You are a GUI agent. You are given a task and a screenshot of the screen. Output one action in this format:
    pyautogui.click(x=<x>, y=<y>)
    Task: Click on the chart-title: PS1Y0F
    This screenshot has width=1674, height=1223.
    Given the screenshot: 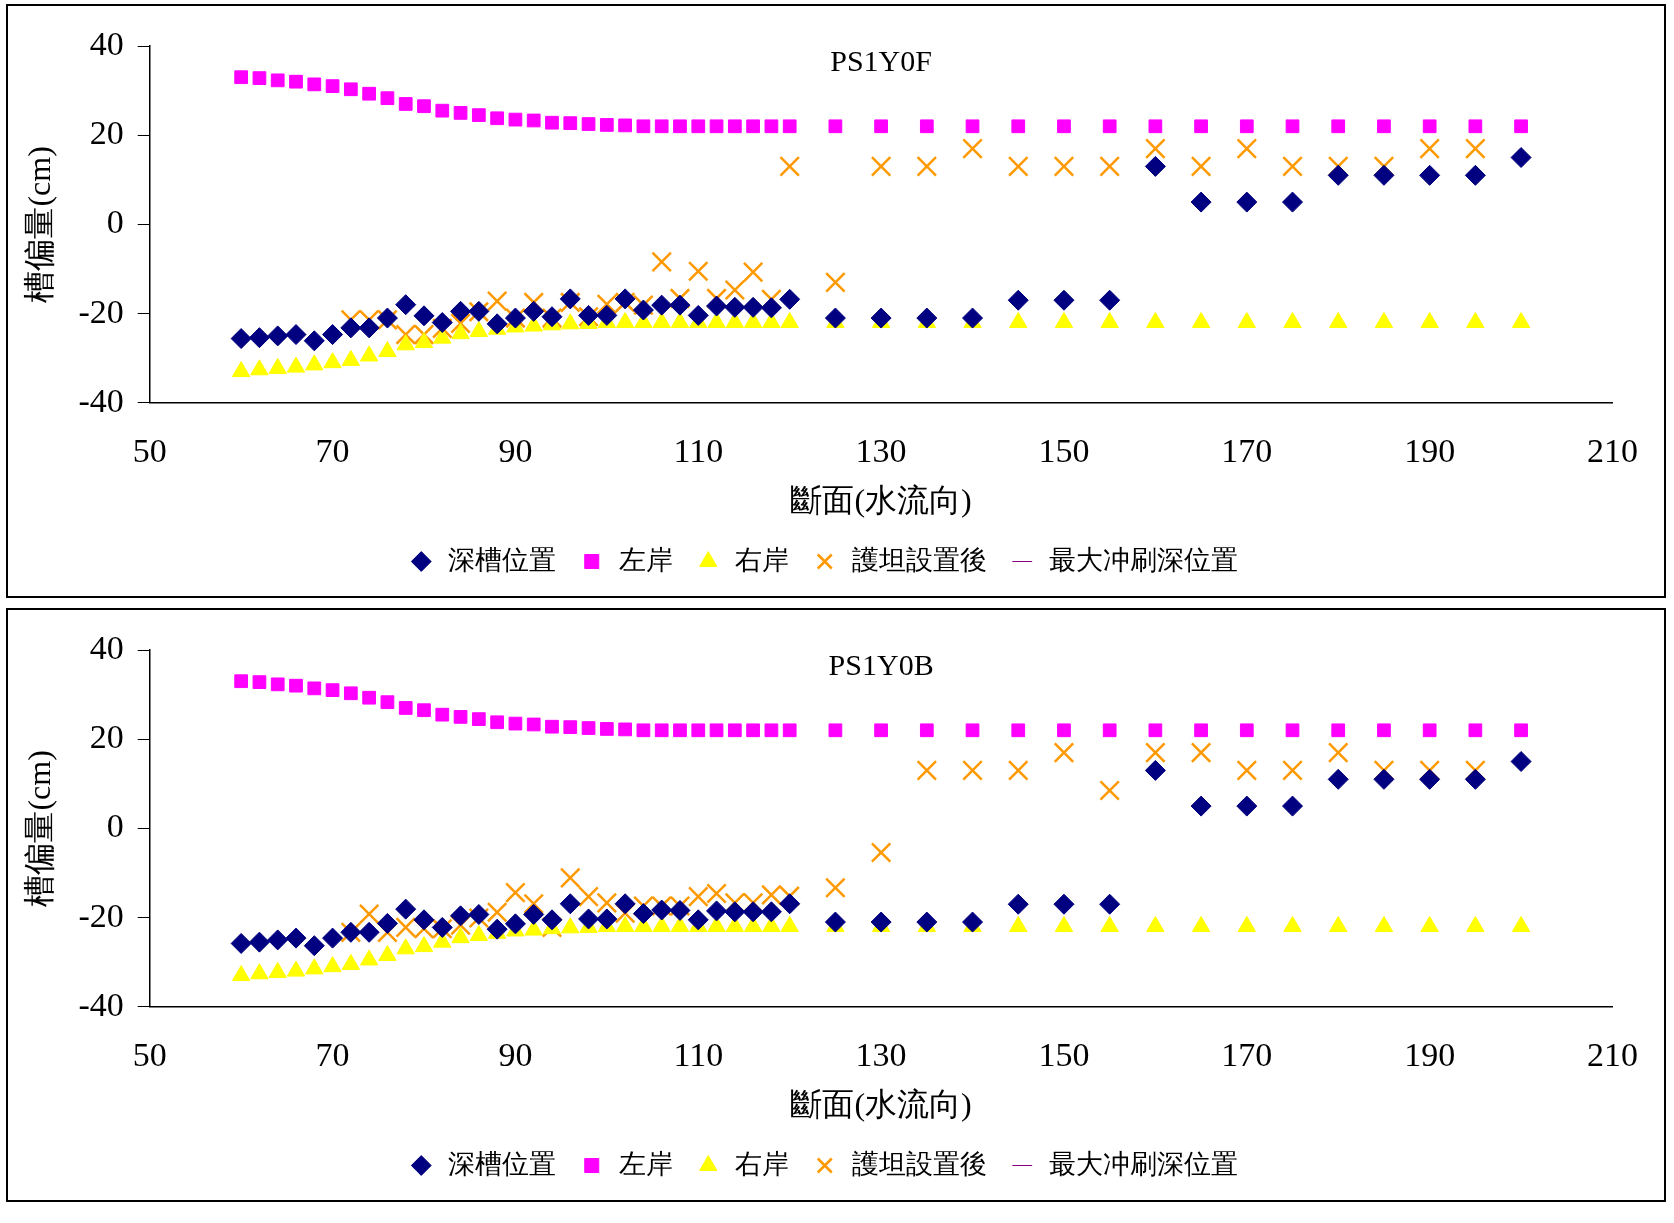 What is the action you would take?
    pyautogui.click(x=881, y=60)
    